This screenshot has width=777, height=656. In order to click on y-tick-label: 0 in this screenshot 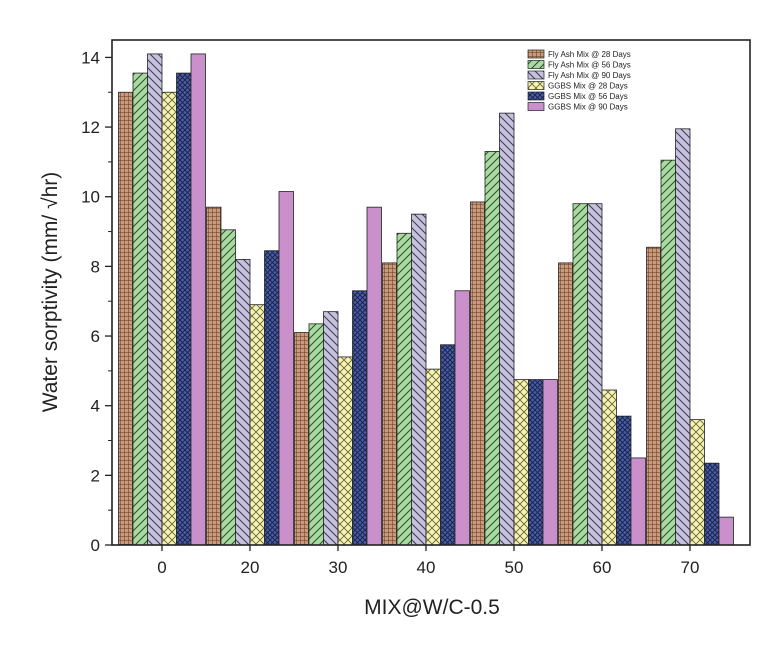, I will do `click(95, 545)`.